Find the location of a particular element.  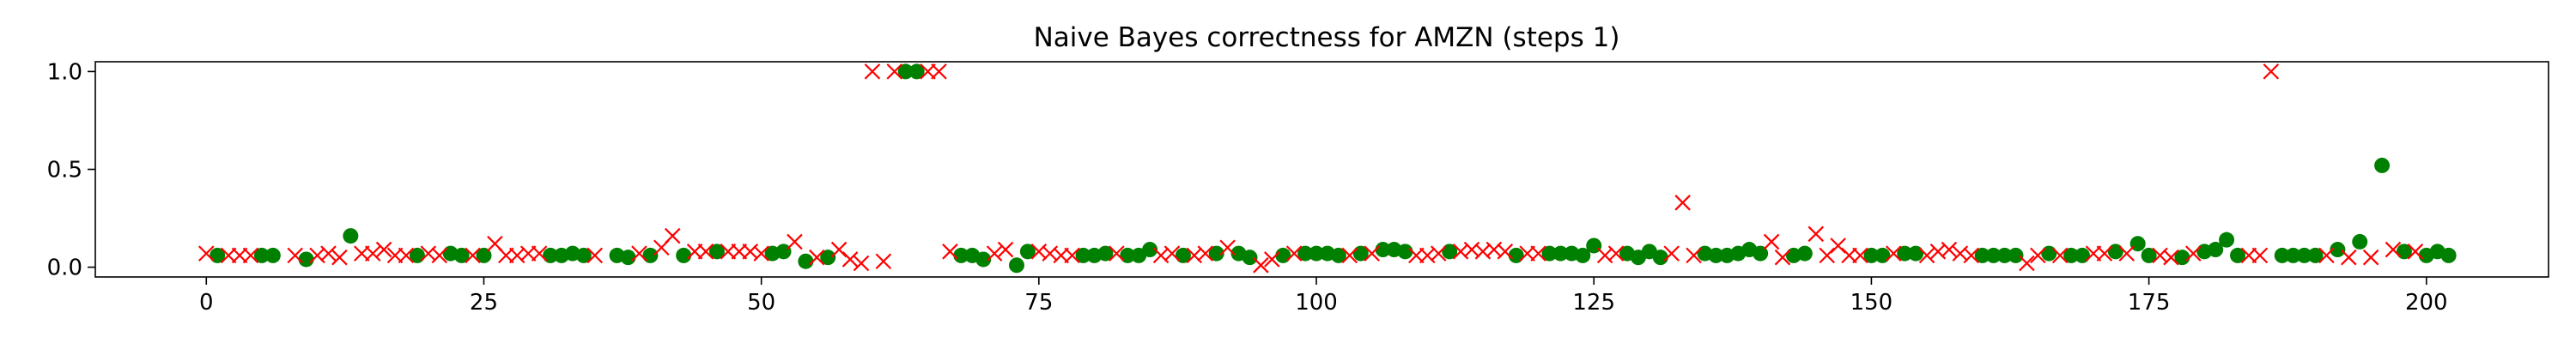

x-tick-label: 150 is located at coordinates (1872, 303).